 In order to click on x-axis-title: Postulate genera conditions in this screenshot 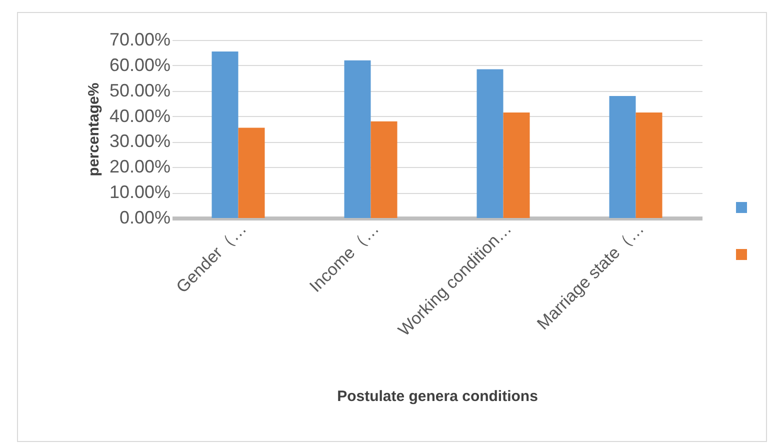, I will do `click(437, 397)`.